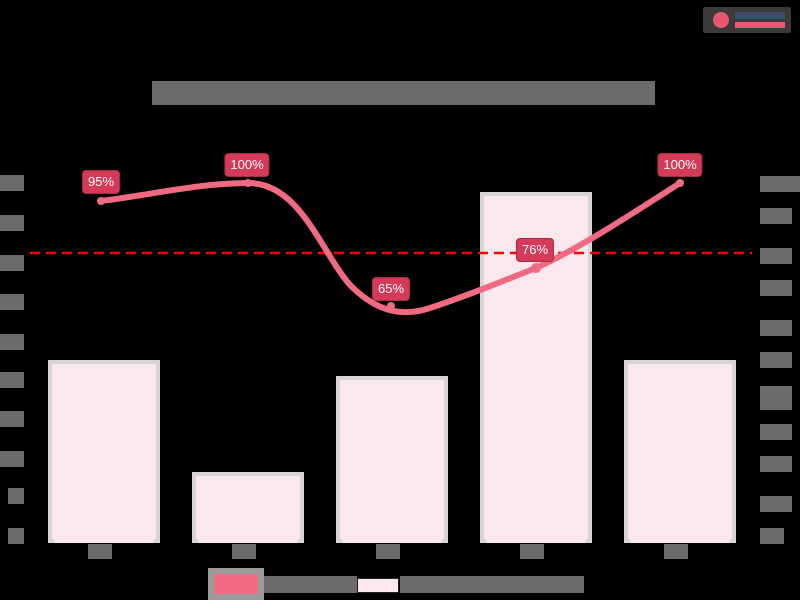  What do you see at coordinates (760, 25) in the screenshot?
I see `logo-text-bottom` at bounding box center [760, 25].